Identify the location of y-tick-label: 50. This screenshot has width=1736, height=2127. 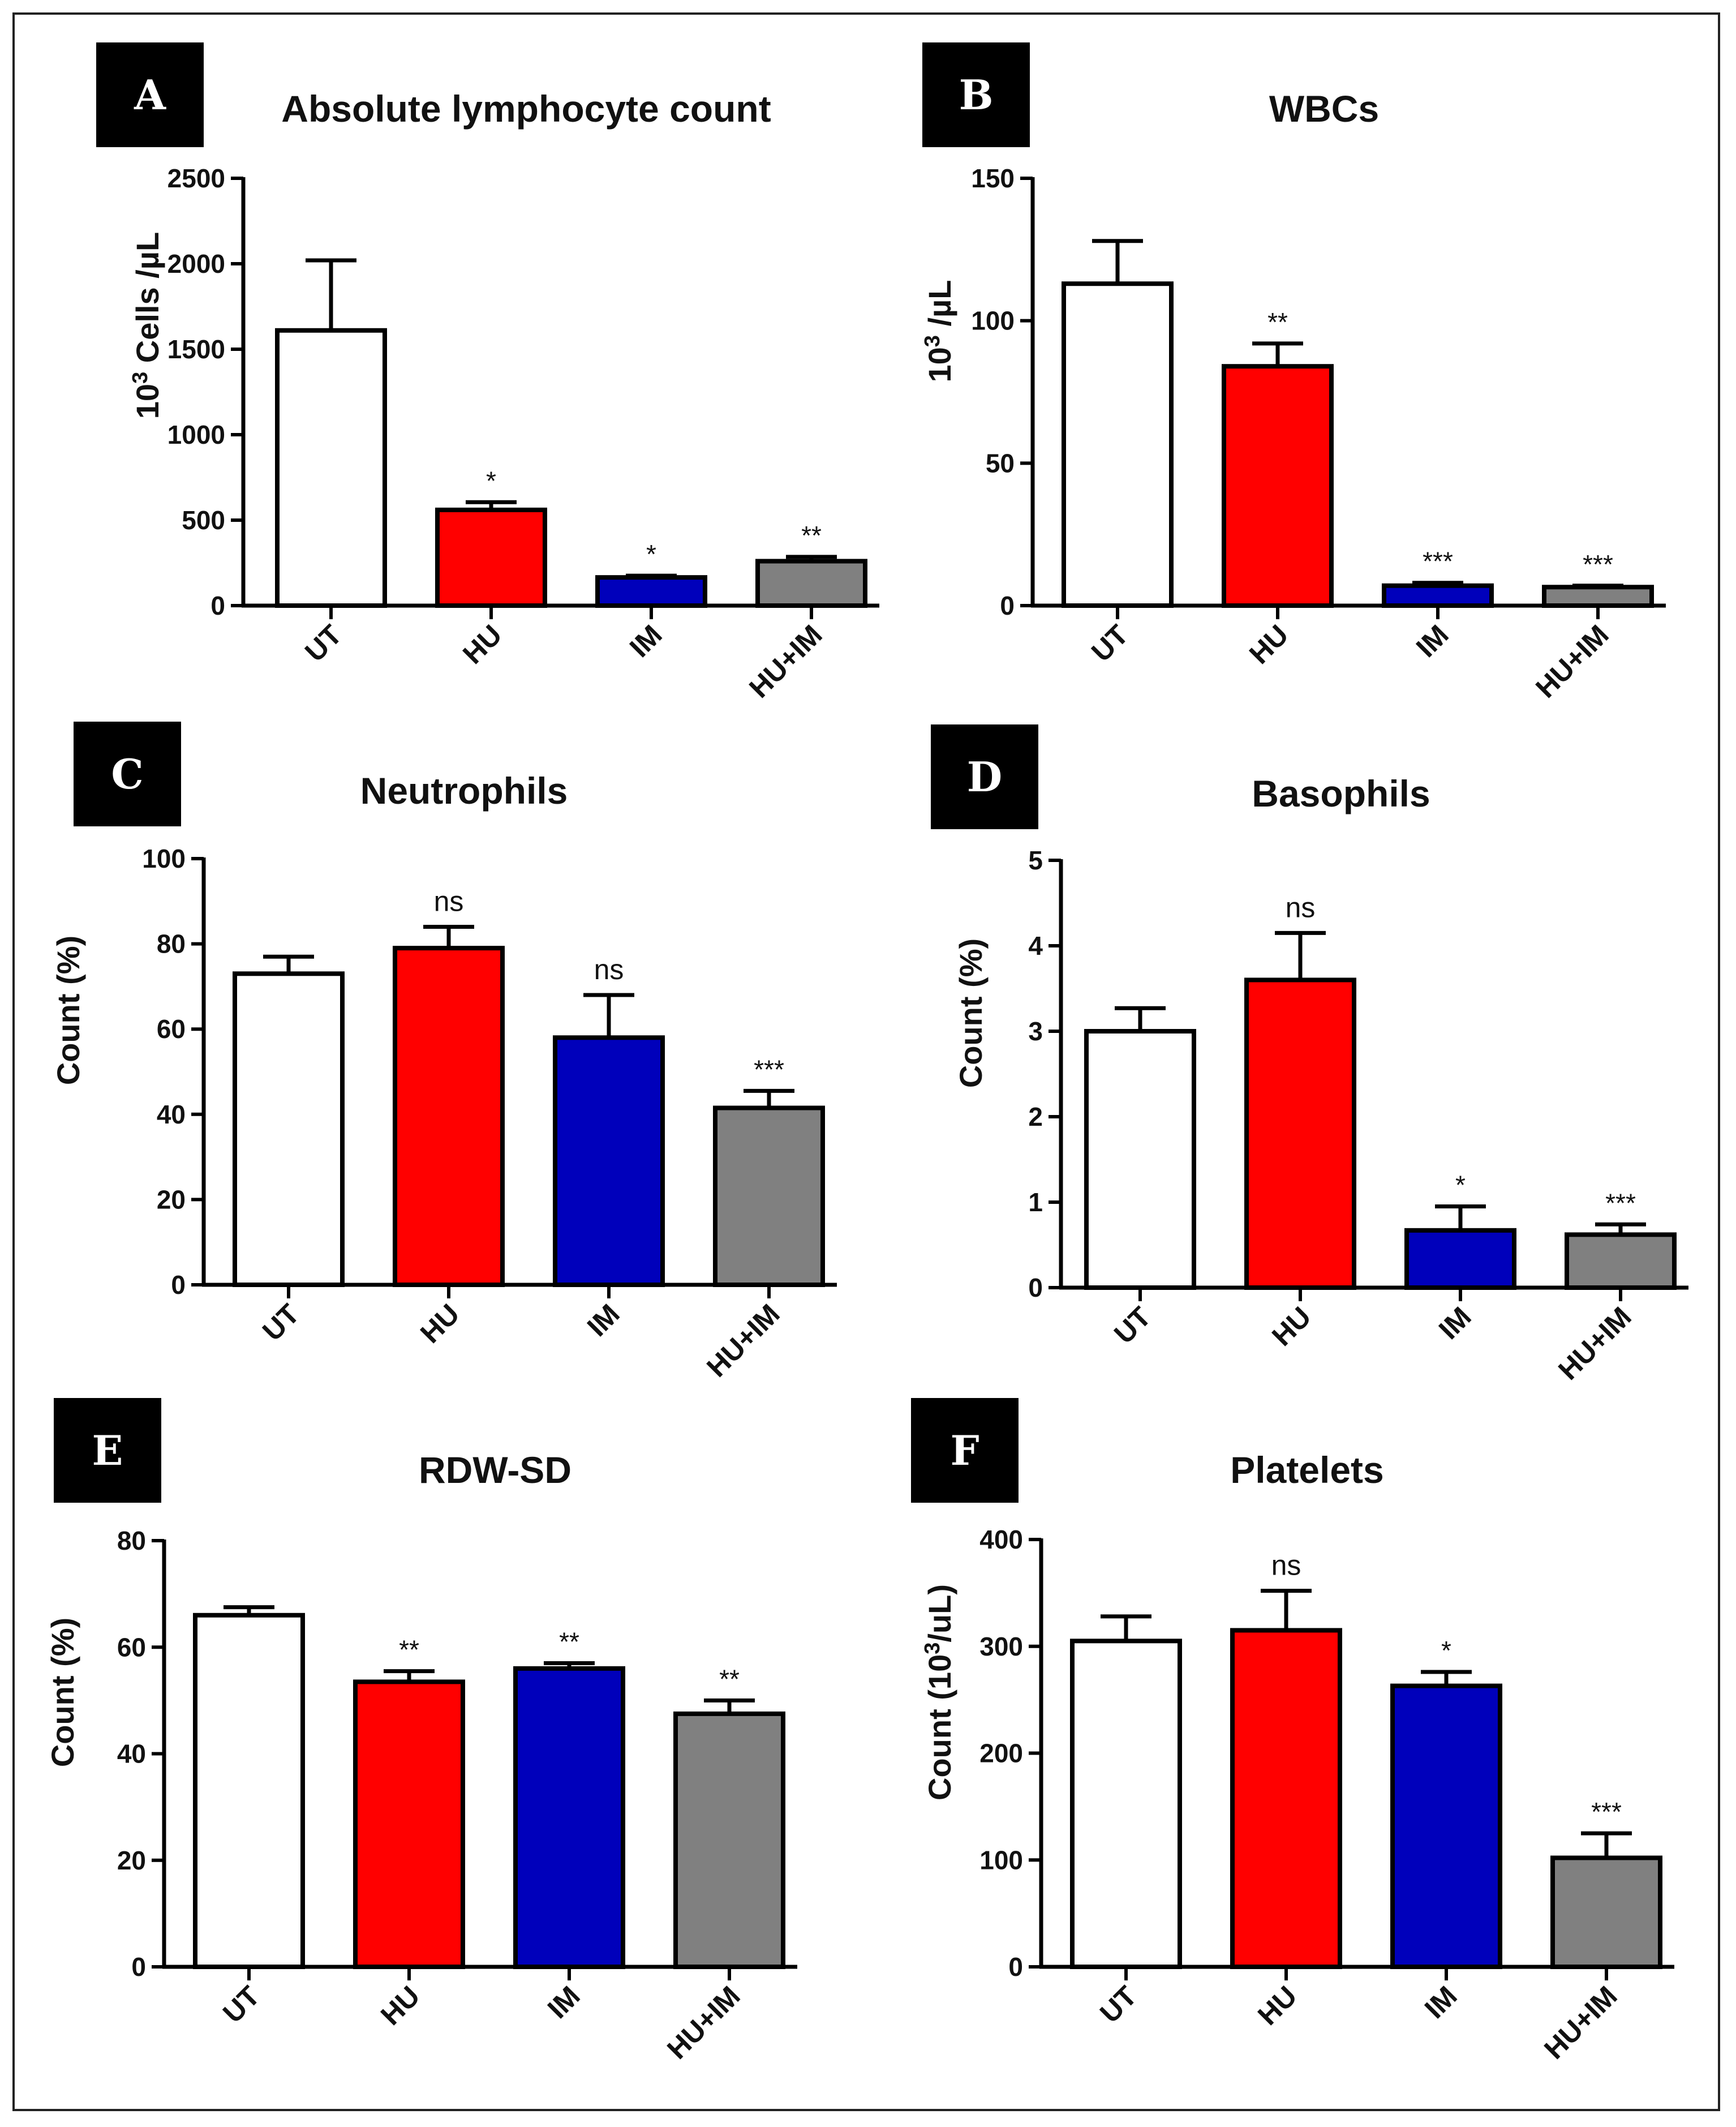
(1001, 463).